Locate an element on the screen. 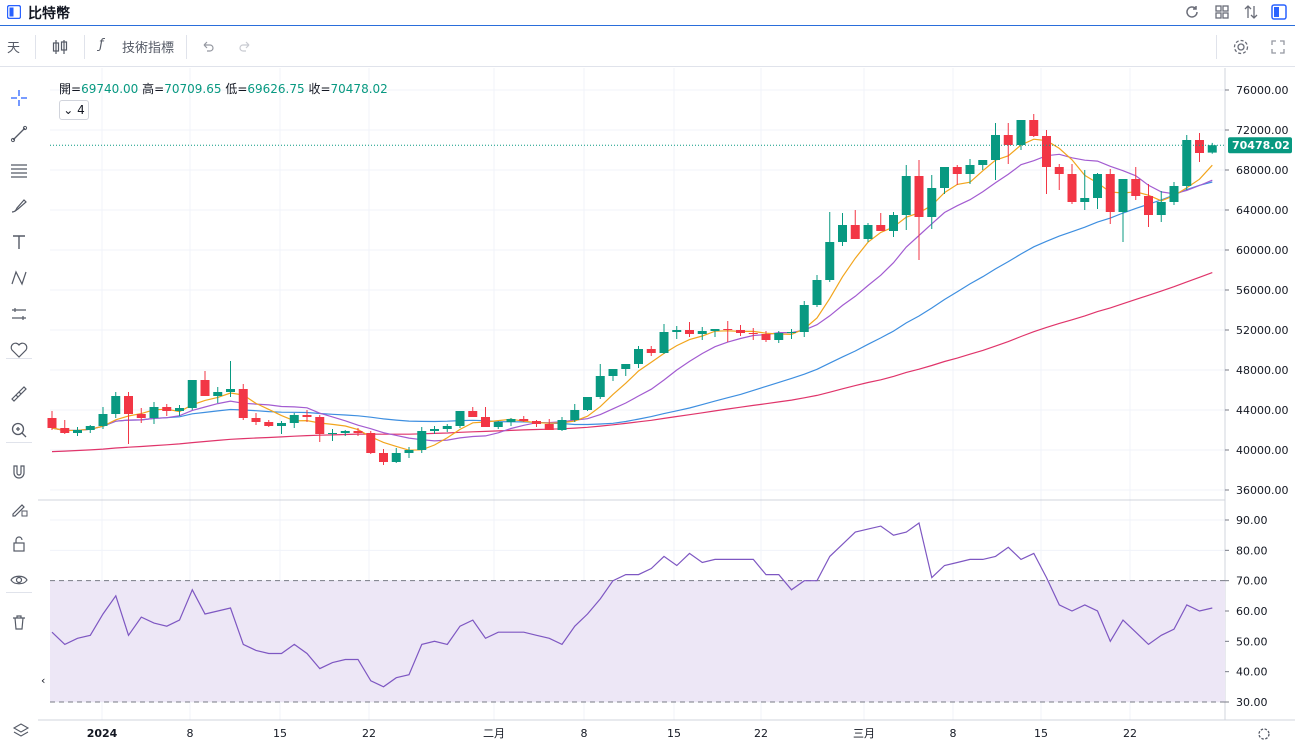 This screenshot has width=1295, height=744. layers-icon is located at coordinates (21, 730).